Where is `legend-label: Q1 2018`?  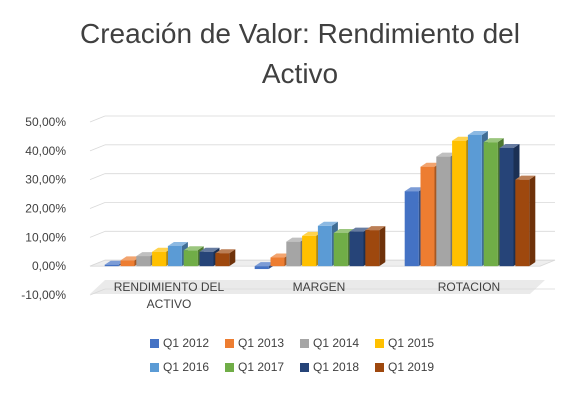 legend-label: Q1 2018 is located at coordinates (336, 367).